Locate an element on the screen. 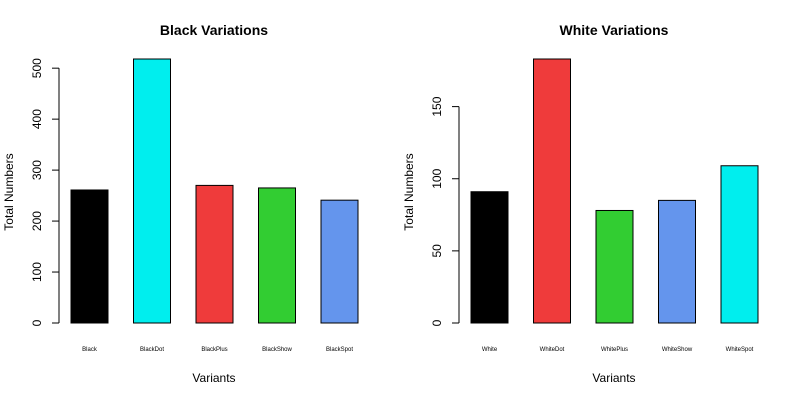 The width and height of the screenshot is (800, 405). y-tick-label: 50 is located at coordinates (437, 251).